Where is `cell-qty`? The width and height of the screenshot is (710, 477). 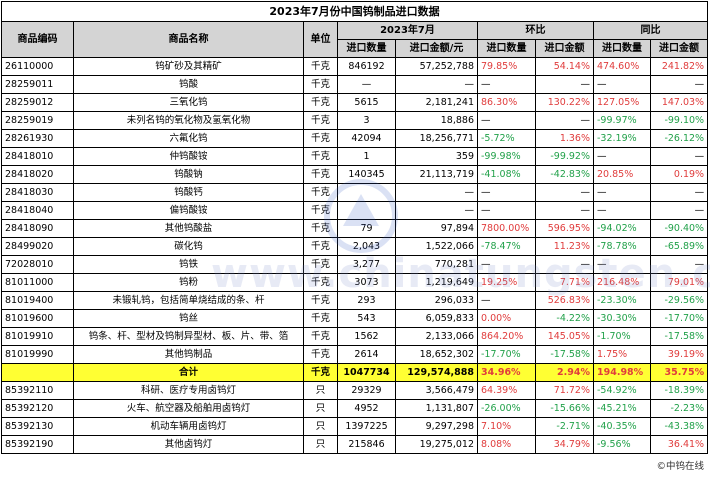
cell-qty is located at coordinates (366, 210).